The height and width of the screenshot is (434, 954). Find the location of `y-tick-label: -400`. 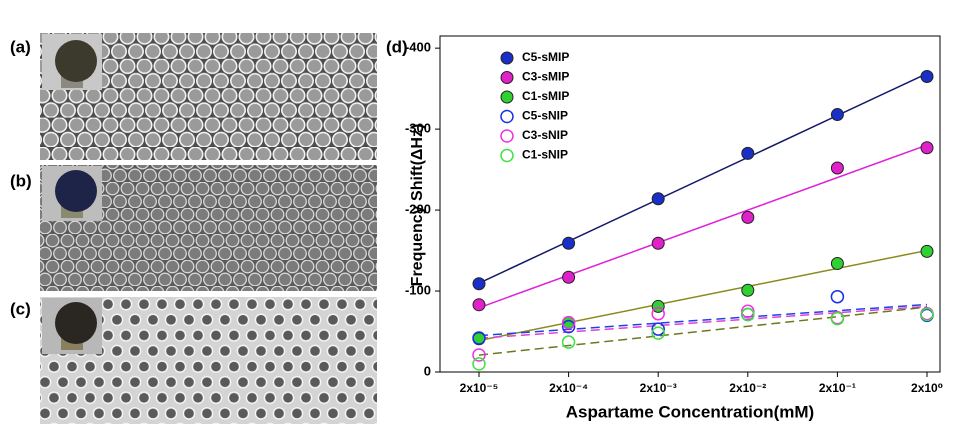

y-tick-label: -400 is located at coordinates (418, 47).